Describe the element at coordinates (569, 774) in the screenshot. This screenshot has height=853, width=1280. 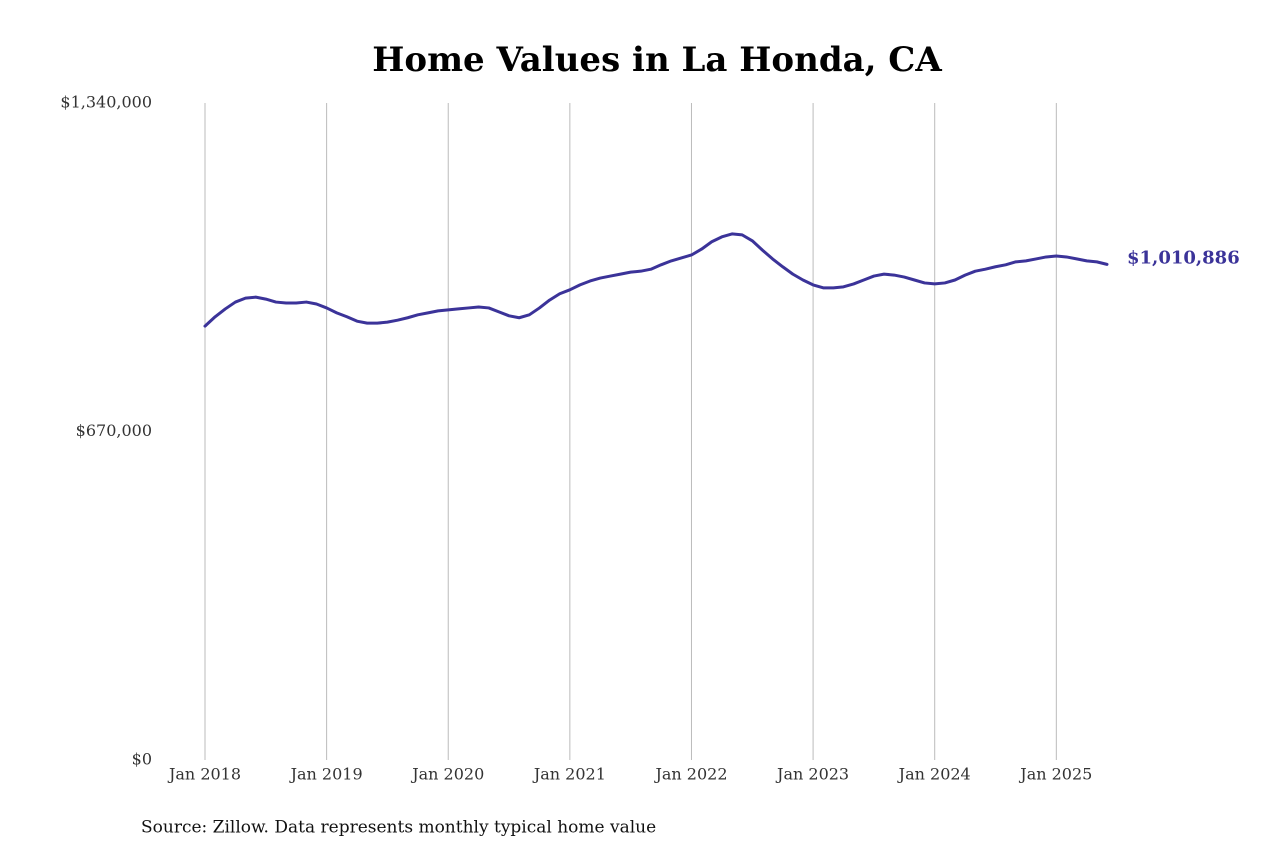
I see `x-tick-label: Jan 2021` at that location.